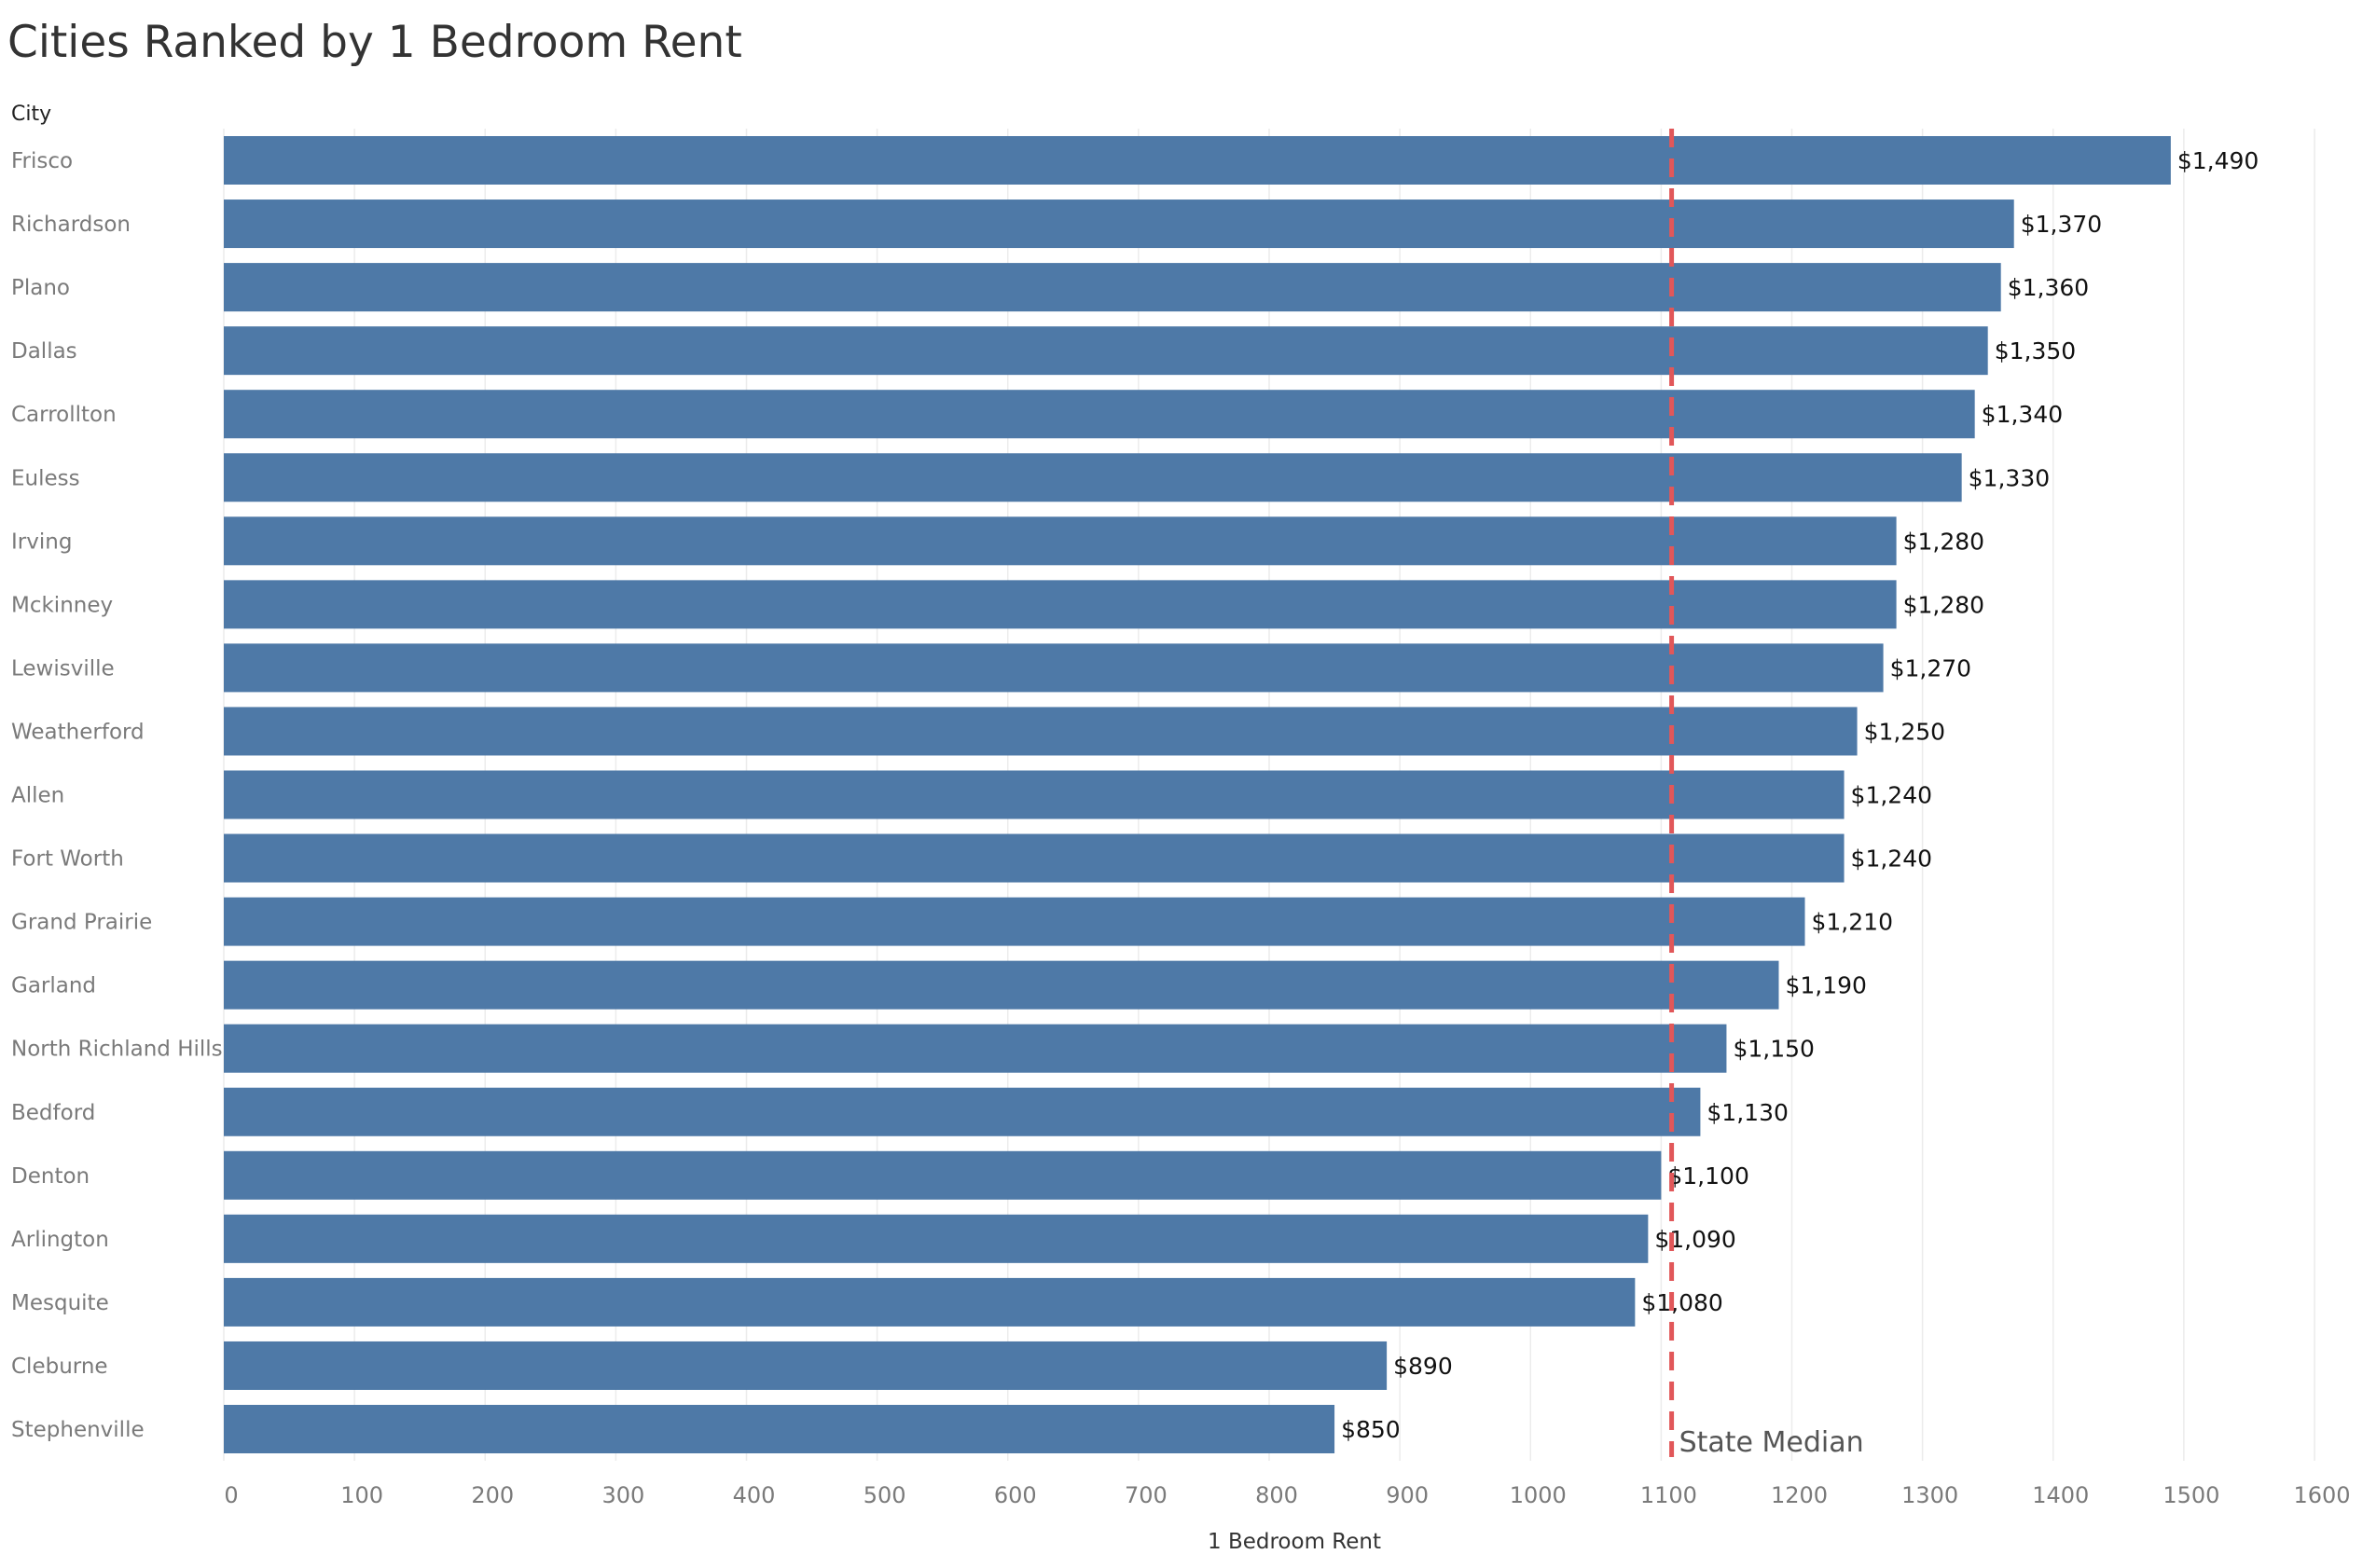 Image resolution: width=2363 pixels, height=1568 pixels. Describe the element at coordinates (78, 1430) in the screenshot. I see `city-label: Stephenville` at that location.